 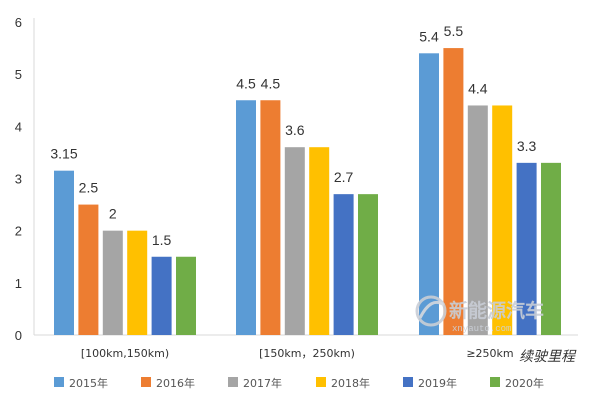 I want to click on legend-label: 2016年, so click(x=175, y=383).